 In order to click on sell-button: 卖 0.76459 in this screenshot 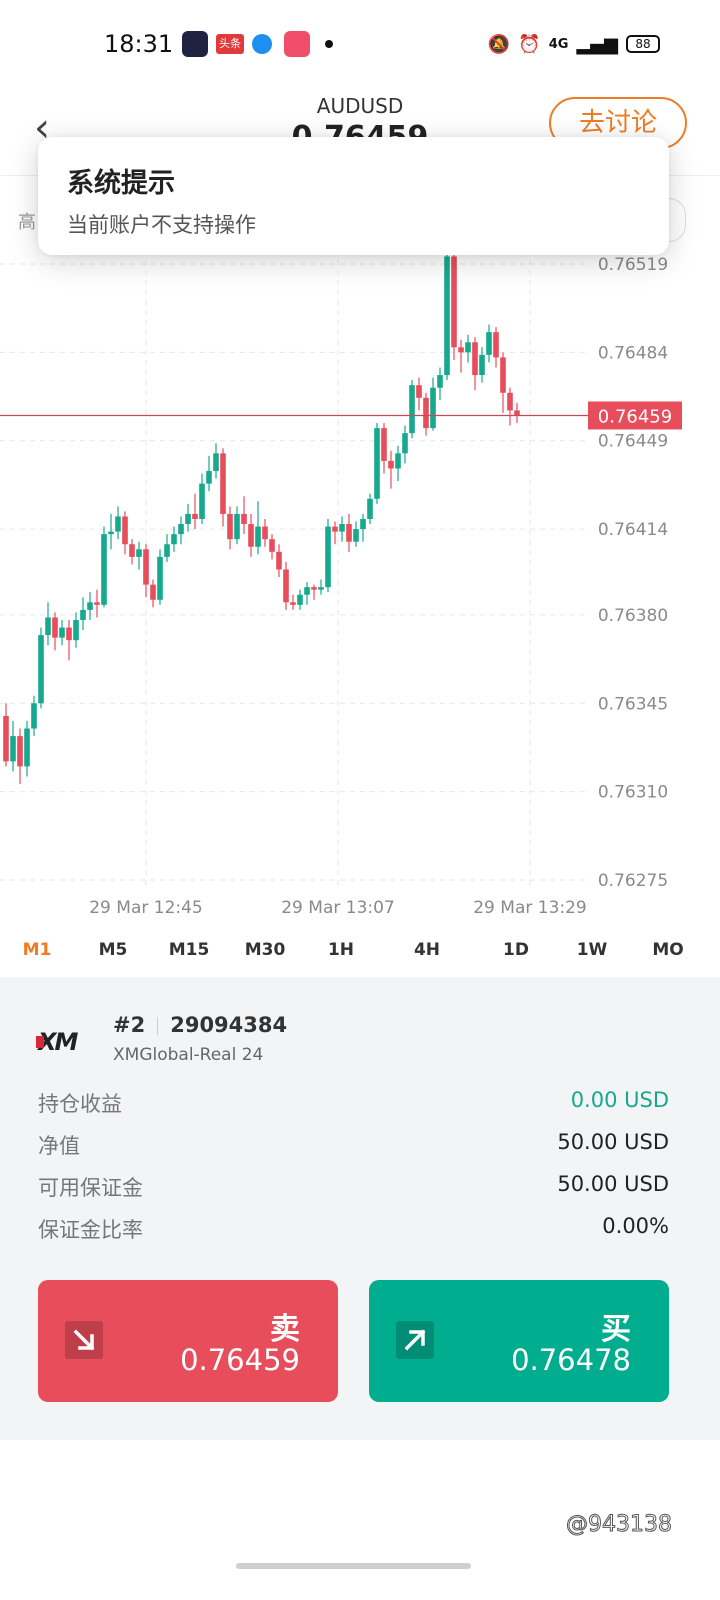, I will do `click(188, 1341)`.